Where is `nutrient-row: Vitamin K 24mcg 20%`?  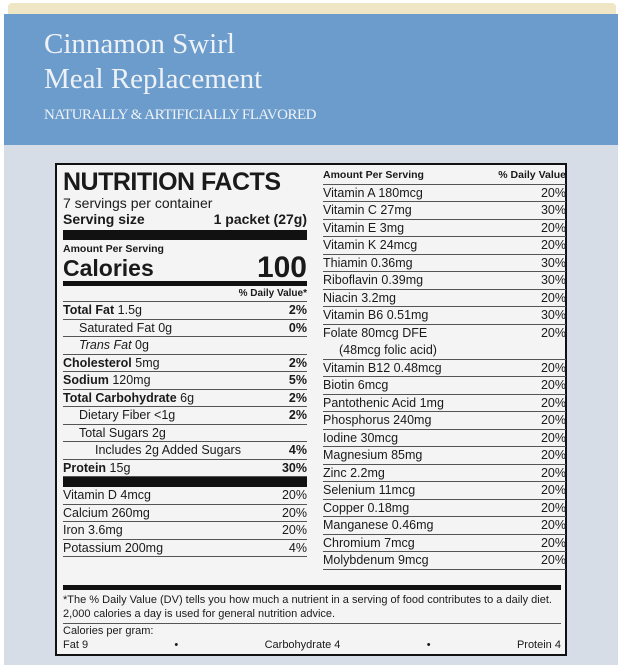 nutrient-row: Vitamin K 24mcg 20% is located at coordinates (444, 246).